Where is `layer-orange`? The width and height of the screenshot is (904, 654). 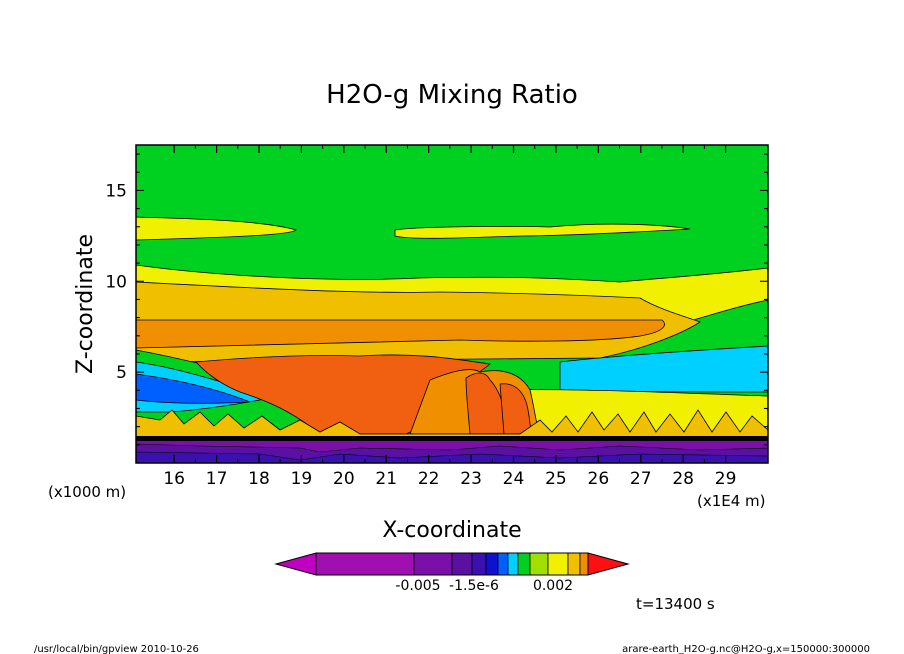 layer-orange is located at coordinates (400, 334).